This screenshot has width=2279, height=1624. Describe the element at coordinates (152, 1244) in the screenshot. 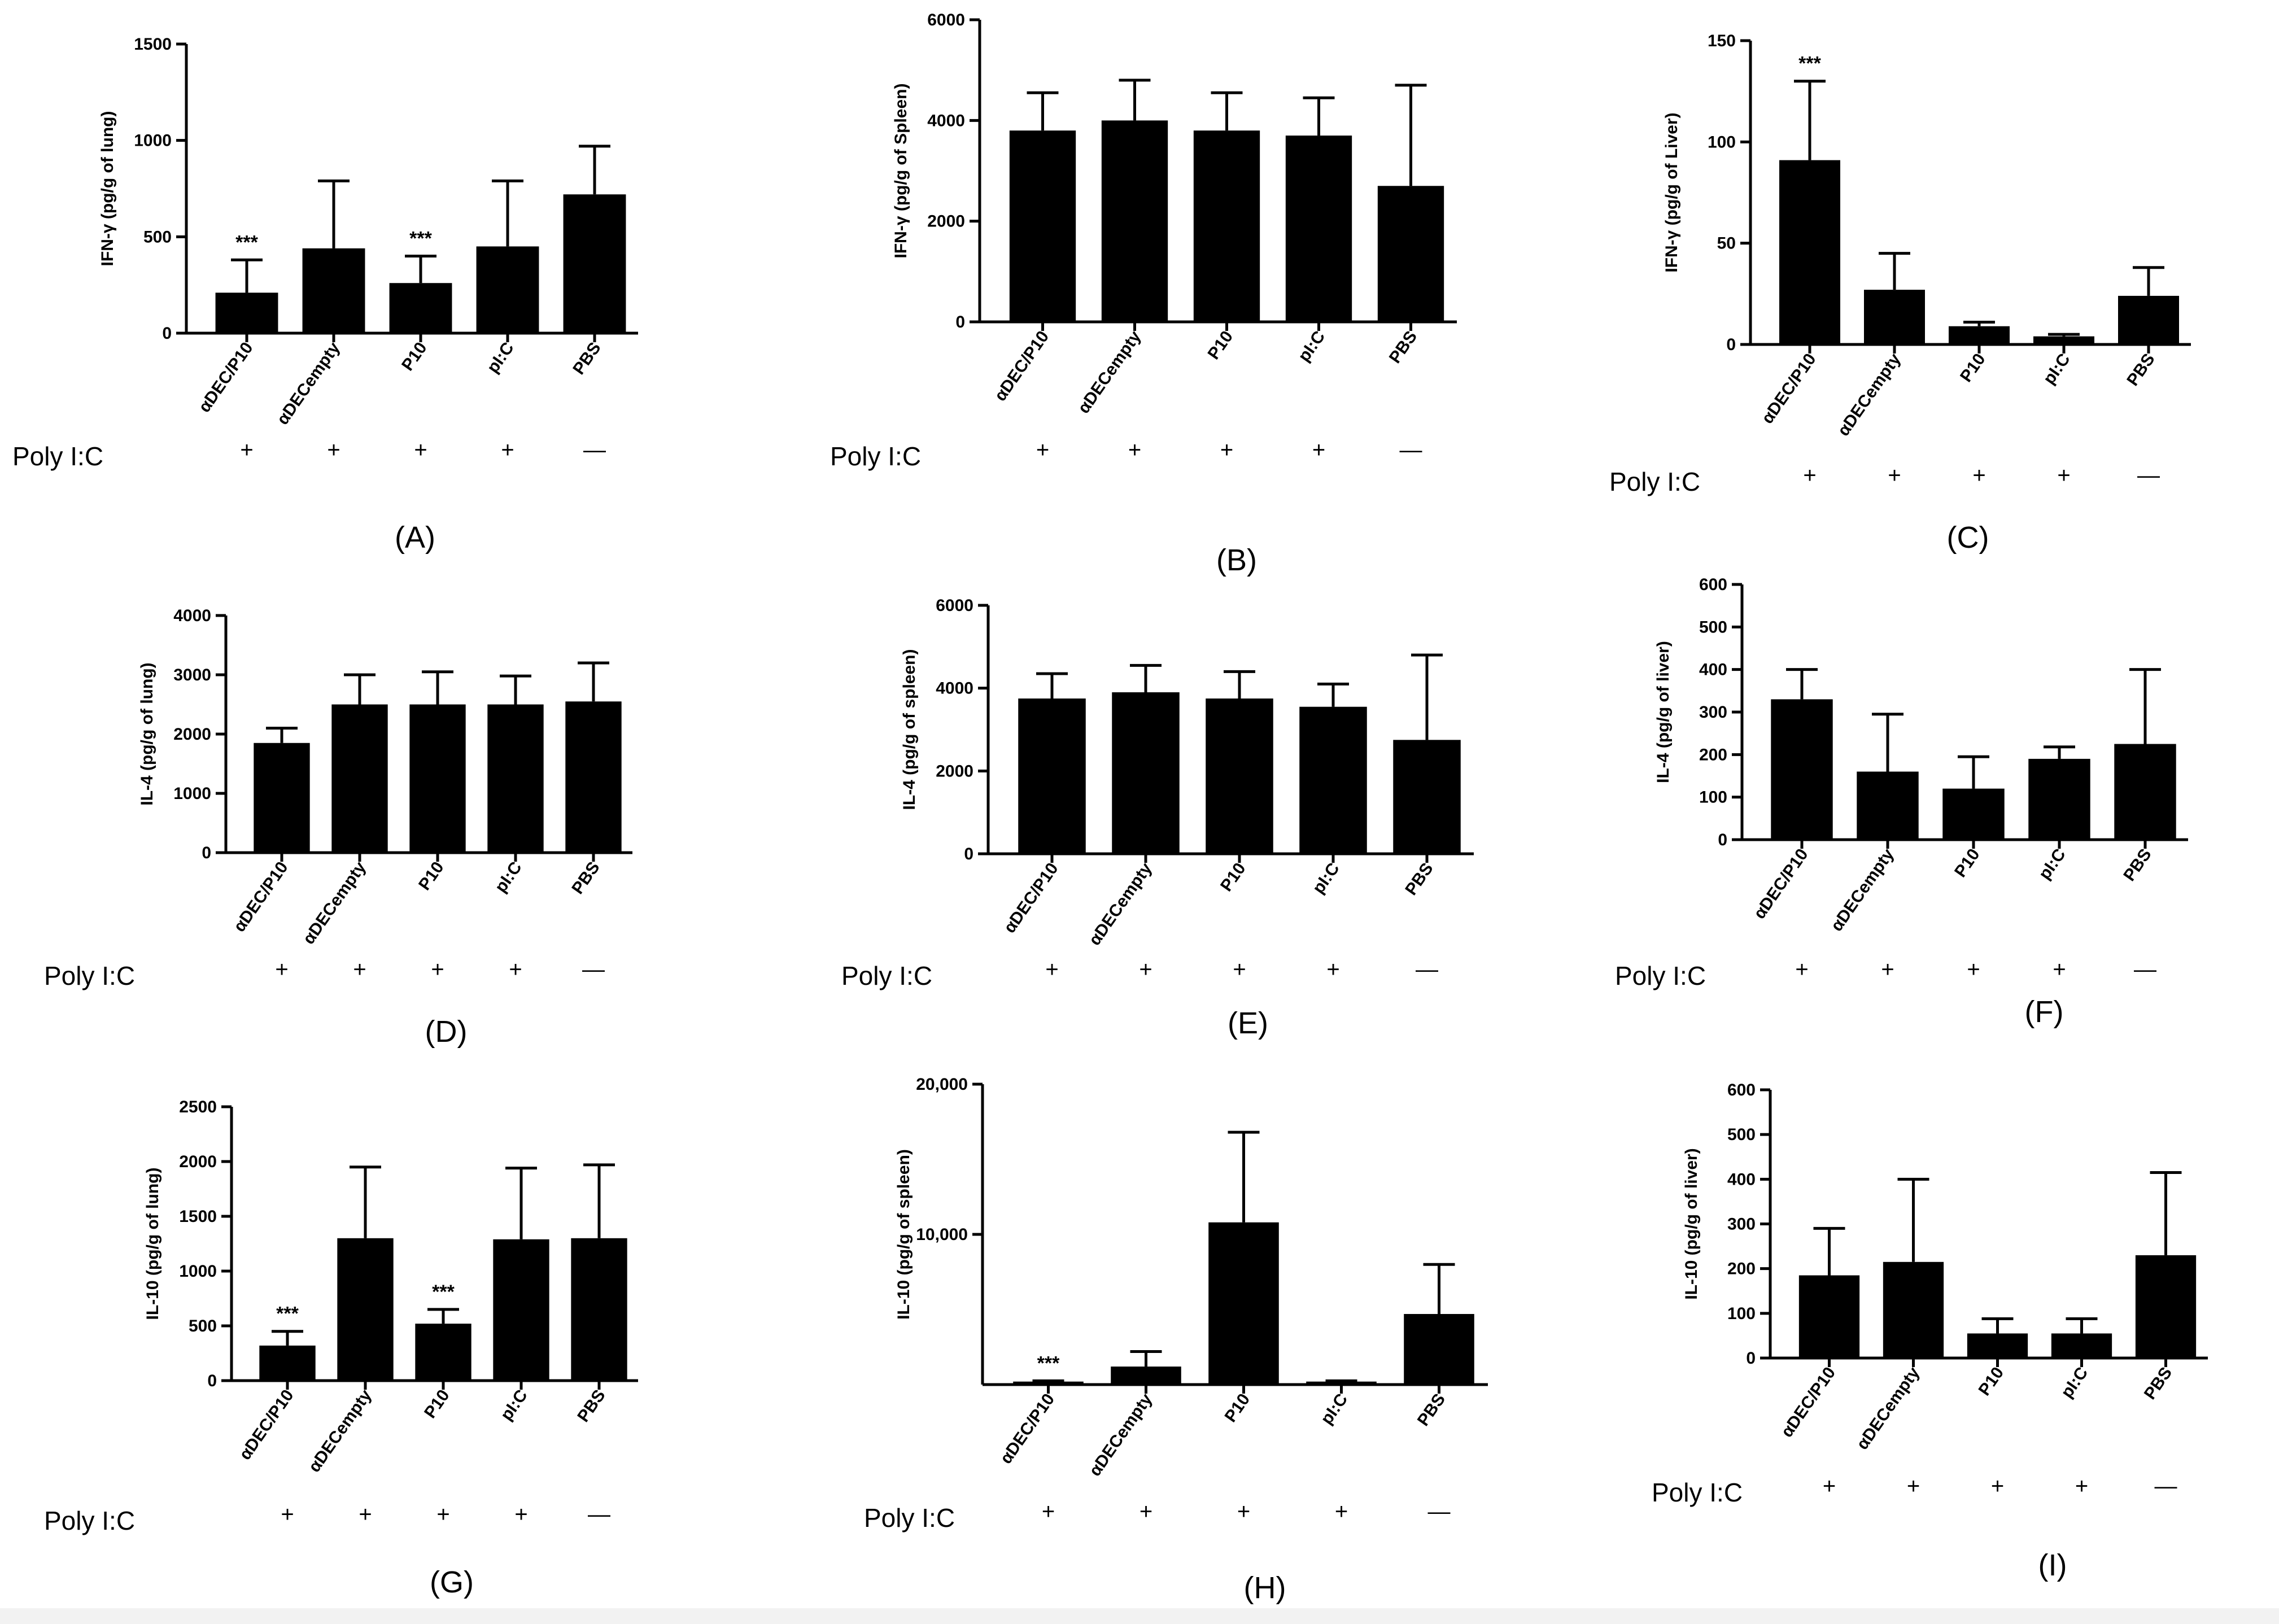

I see `y-axis-label: IL-10 (pg/g of lung)` at that location.